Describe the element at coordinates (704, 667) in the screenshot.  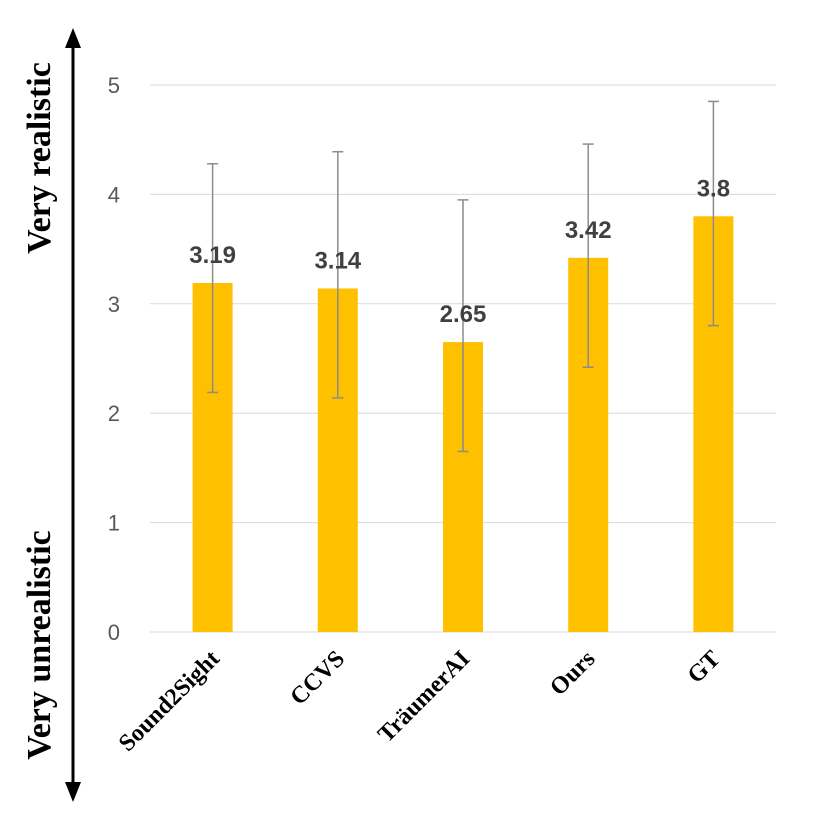
I see `x-tick-label-4: GT` at that location.